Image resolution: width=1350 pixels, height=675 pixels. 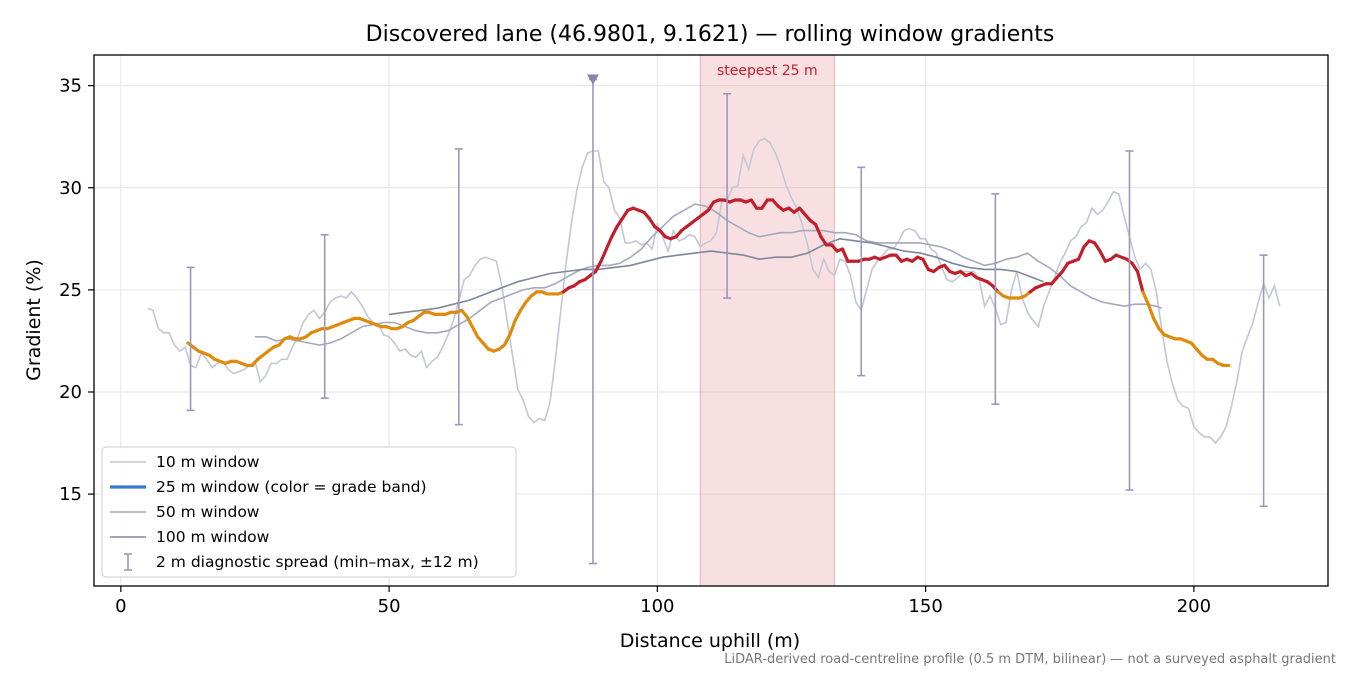 I want to click on y-tick-label: 35, so click(x=70, y=86).